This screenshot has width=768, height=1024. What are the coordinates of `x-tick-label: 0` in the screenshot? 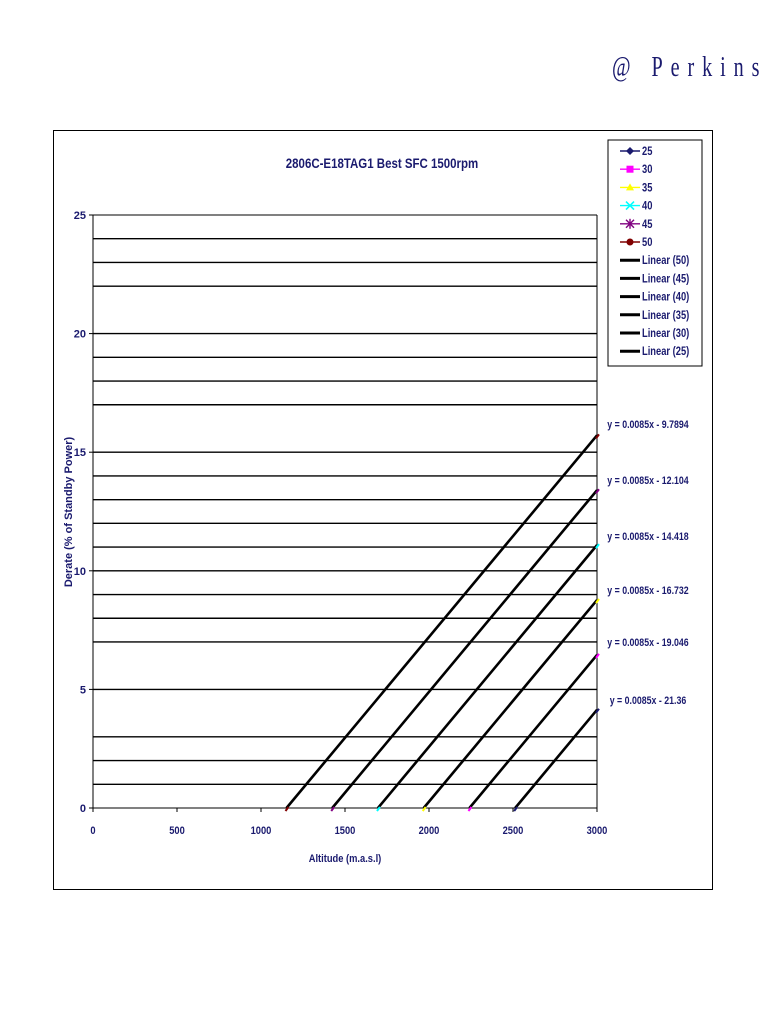 It's located at (92, 831).